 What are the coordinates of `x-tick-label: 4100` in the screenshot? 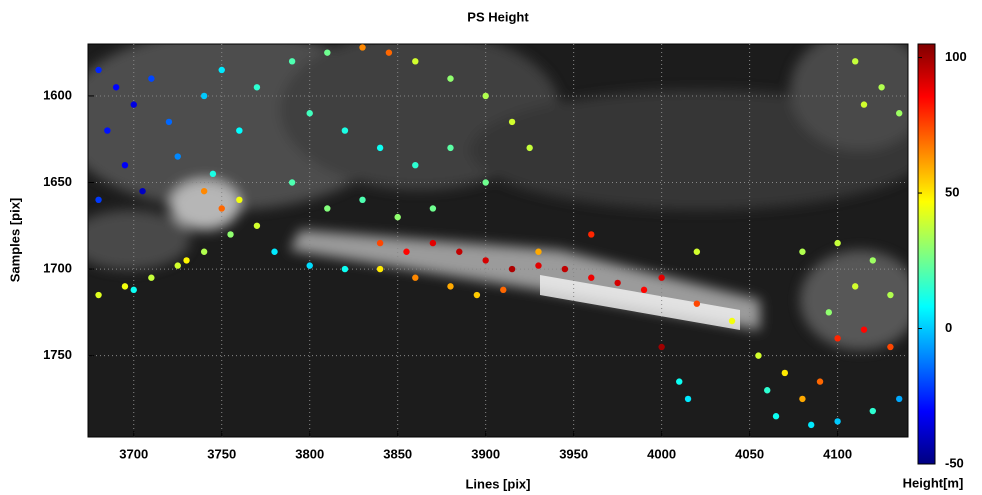 It's located at (837, 453).